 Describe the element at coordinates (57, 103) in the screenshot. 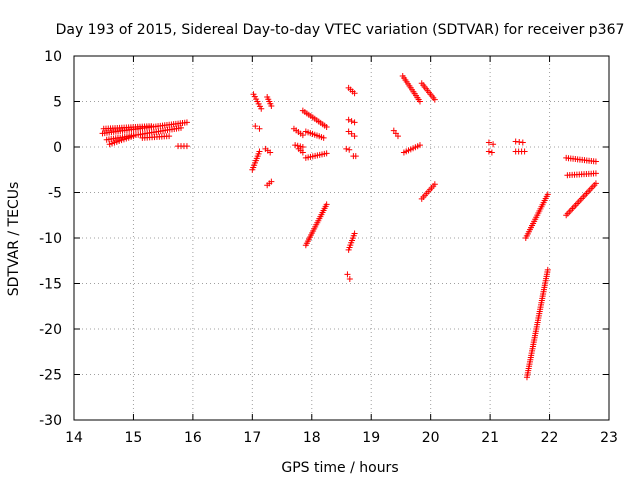

I see `y-tick-label: 5` at that location.